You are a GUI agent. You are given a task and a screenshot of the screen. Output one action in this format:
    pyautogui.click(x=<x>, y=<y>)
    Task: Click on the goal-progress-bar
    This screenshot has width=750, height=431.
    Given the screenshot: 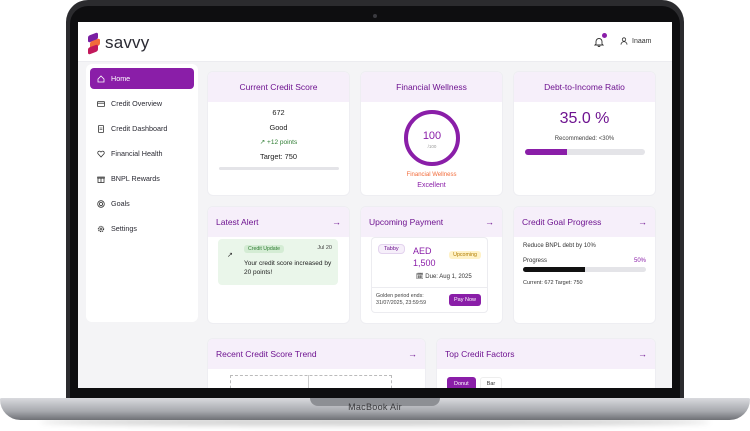 What is the action you would take?
    pyautogui.click(x=584, y=269)
    